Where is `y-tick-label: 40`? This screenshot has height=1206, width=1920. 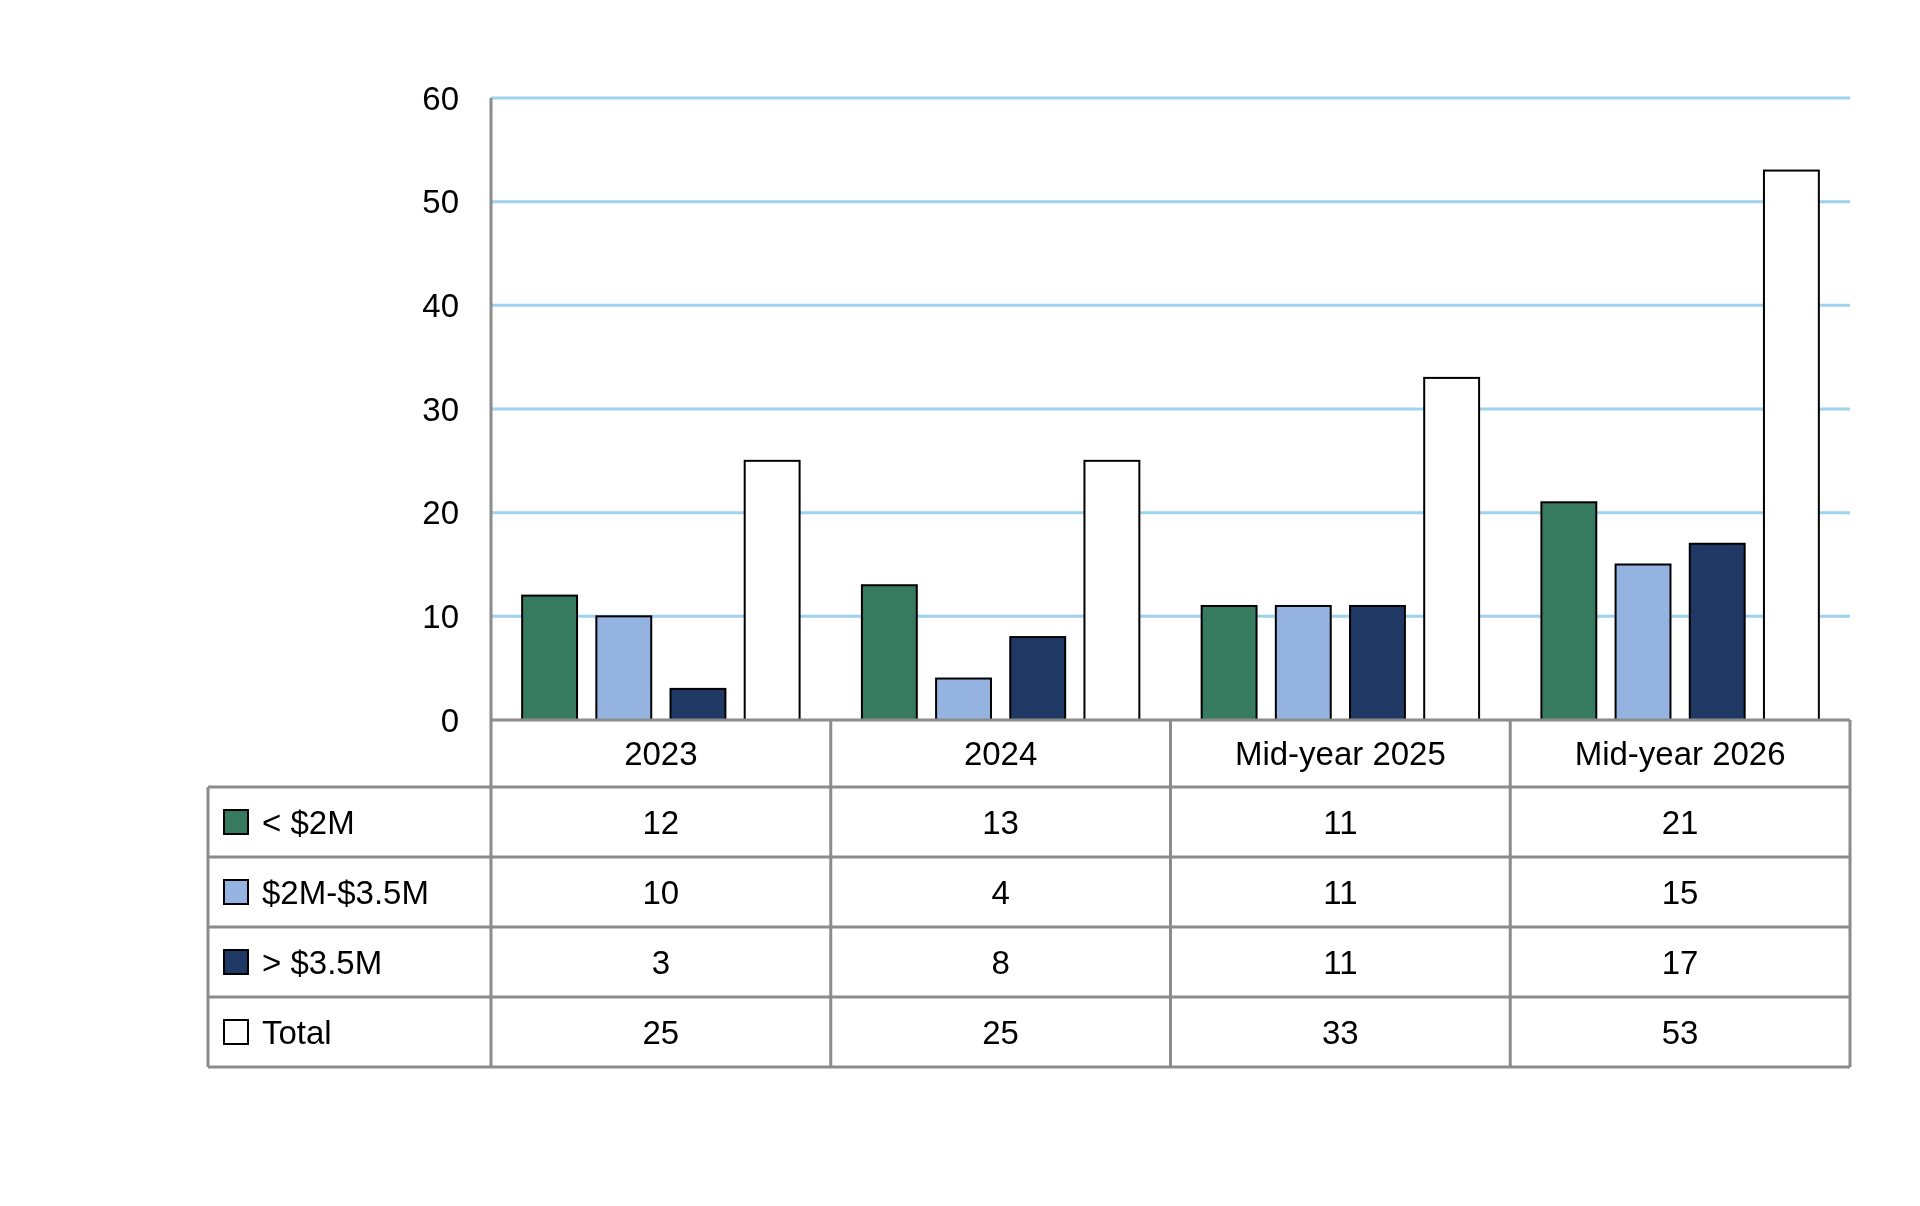
y-tick-label: 40 is located at coordinates (440, 305).